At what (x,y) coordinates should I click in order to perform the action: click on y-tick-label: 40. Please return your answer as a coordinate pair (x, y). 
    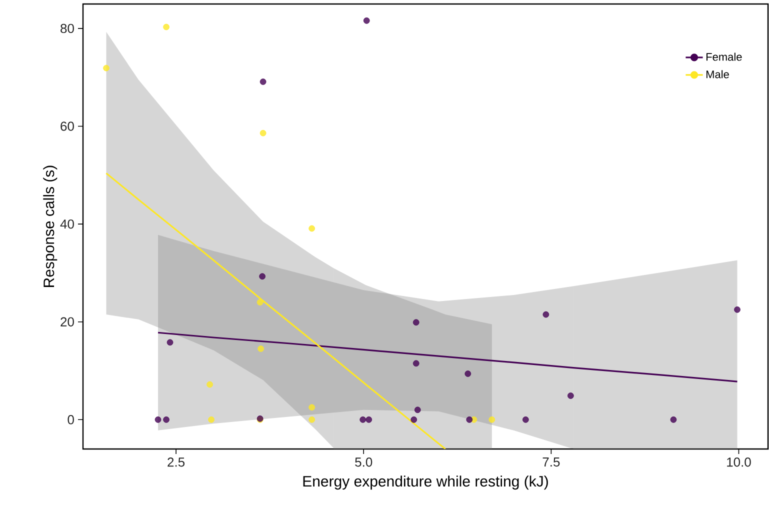
    Looking at the image, I should click on (67, 224).